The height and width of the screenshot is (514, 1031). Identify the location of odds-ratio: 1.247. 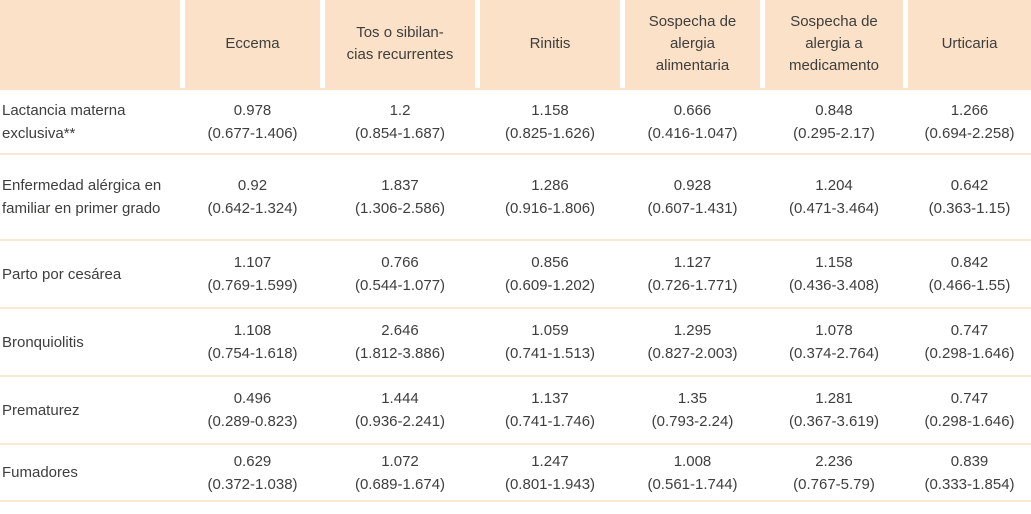
(550, 461).